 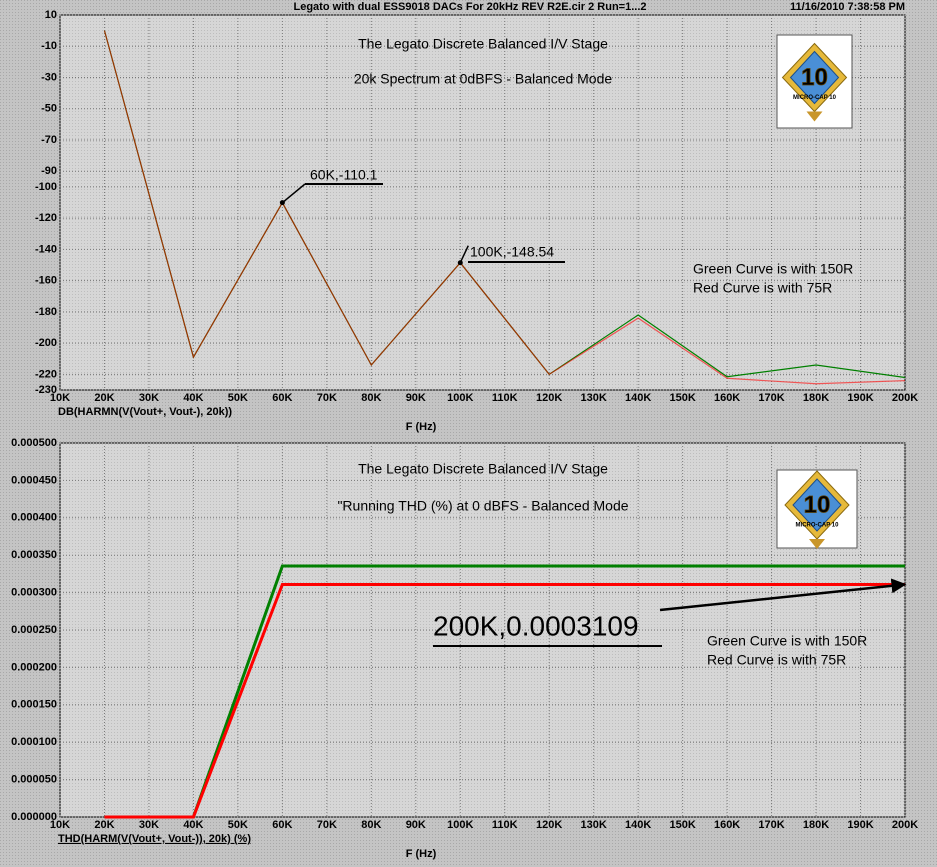 I want to click on timestamp: 11/16/2010 7:38:58 PM, so click(x=847, y=7).